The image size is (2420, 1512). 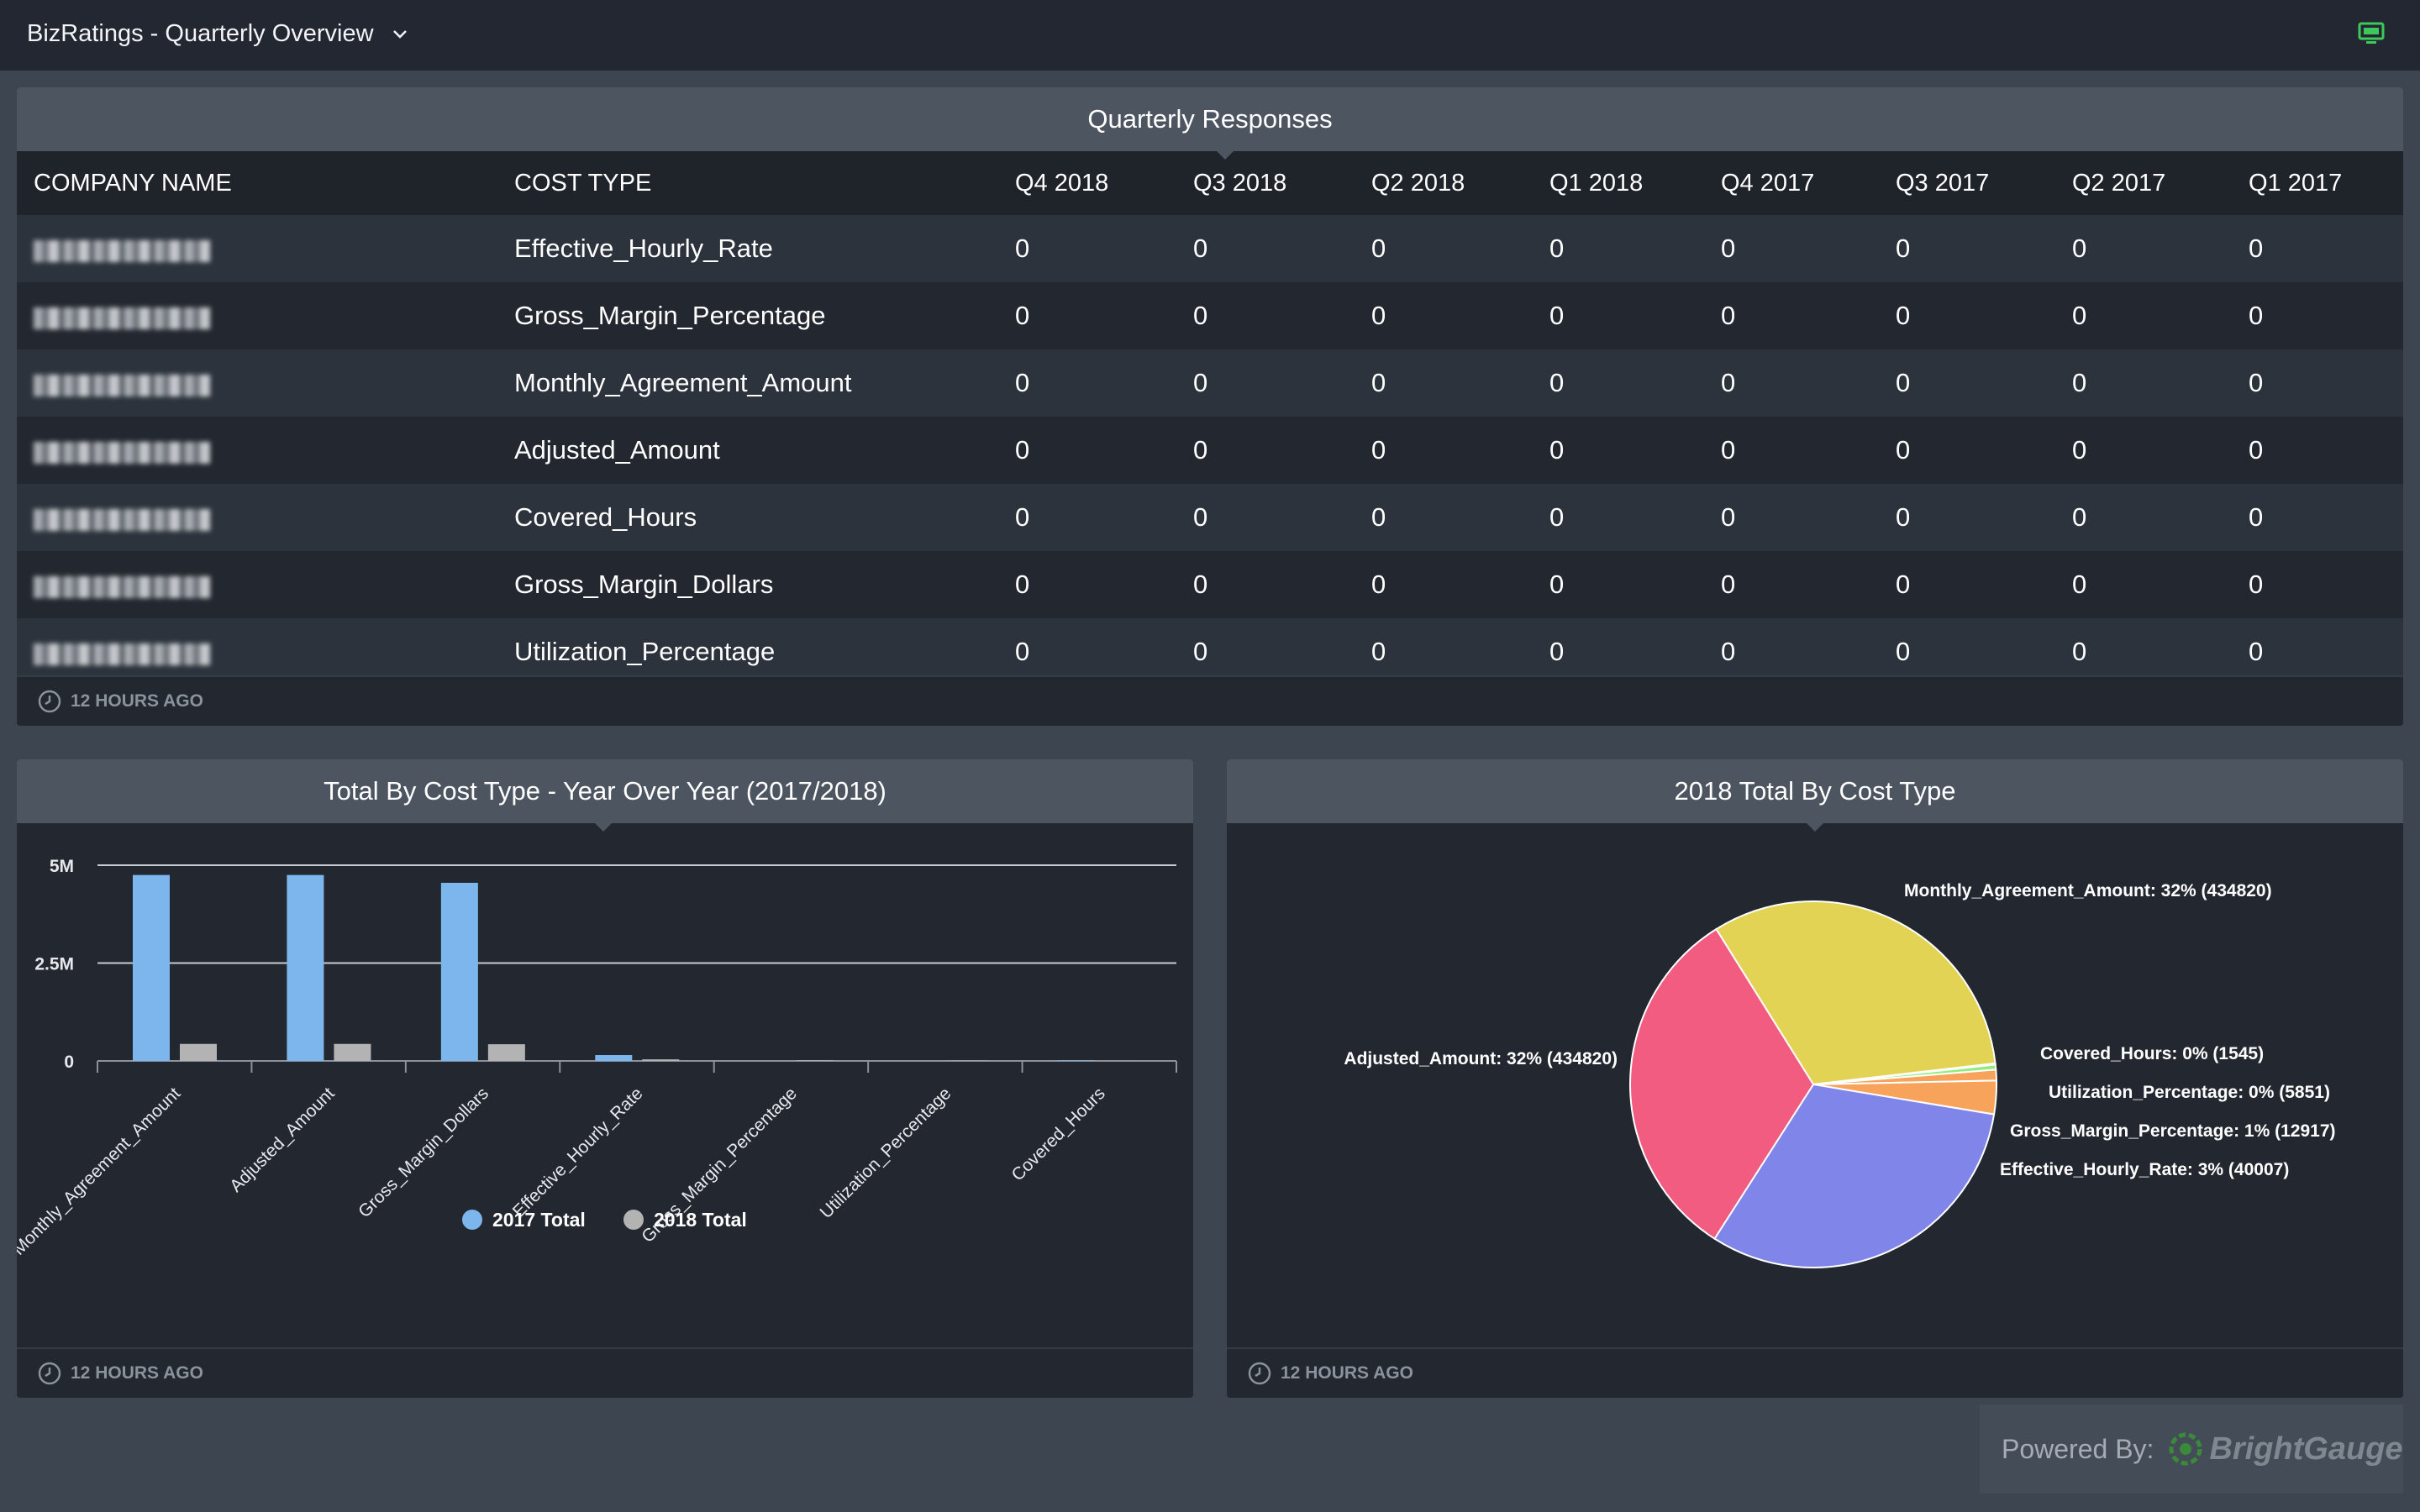 I want to click on x-tick-label: Monthly_Agreement_Amount, so click(x=100, y=1171).